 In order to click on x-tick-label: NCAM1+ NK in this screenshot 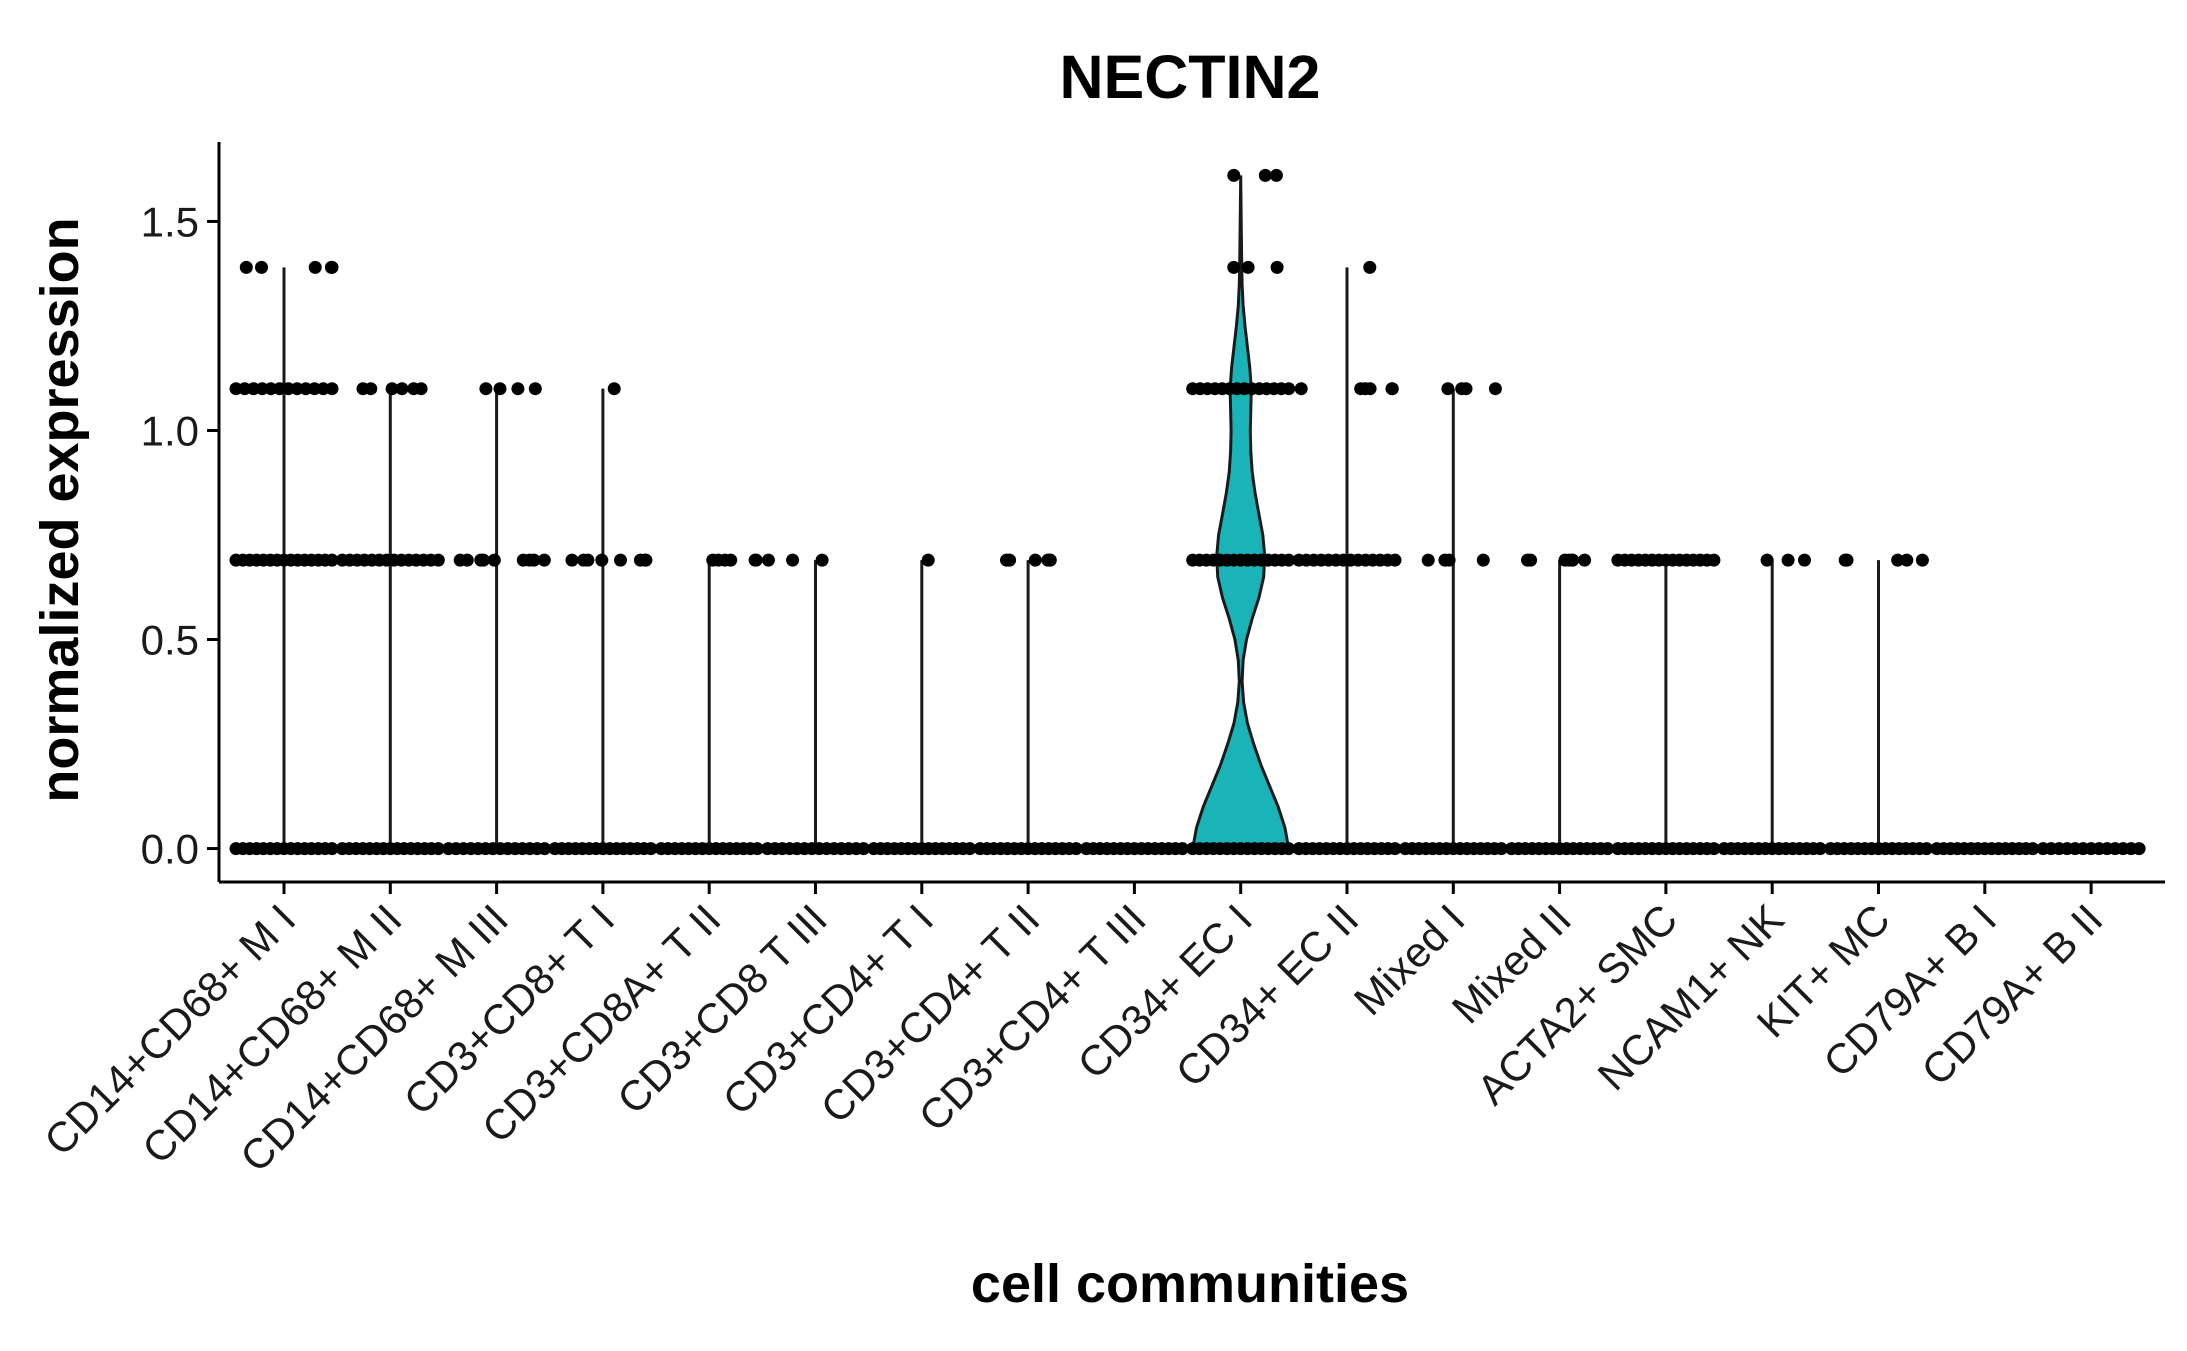, I will do `click(1691, 997)`.